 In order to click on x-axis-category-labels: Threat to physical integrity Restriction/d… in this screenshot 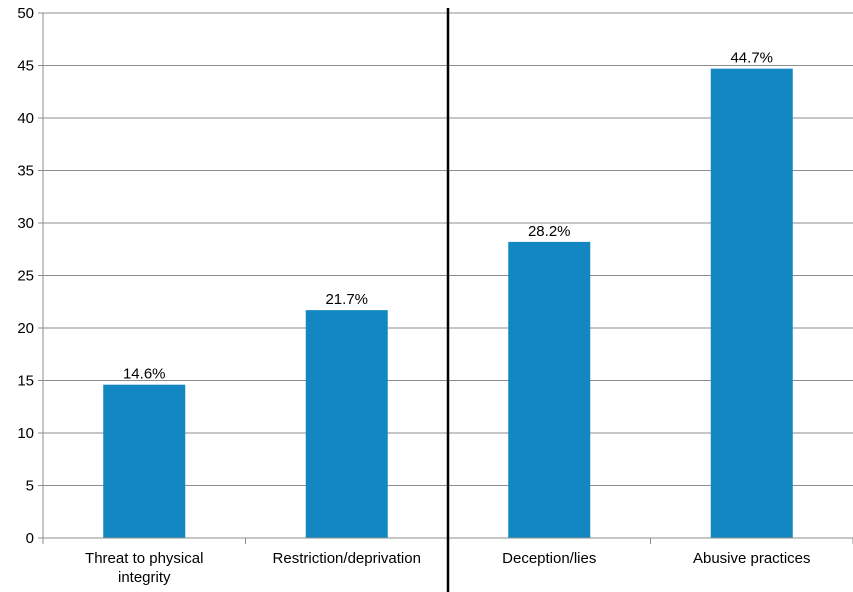, I will do `click(447, 568)`.